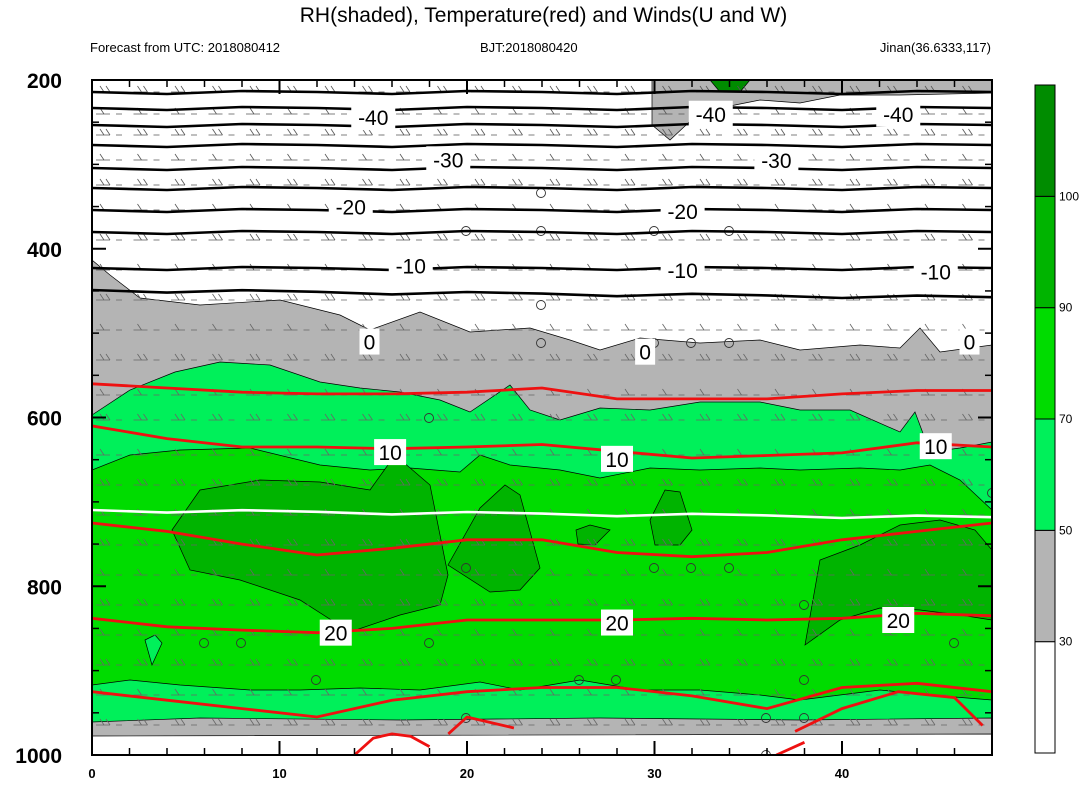 This screenshot has width=1087, height=806. Describe the element at coordinates (654, 773) in the screenshot. I see `x-tick-label: 30` at that location.